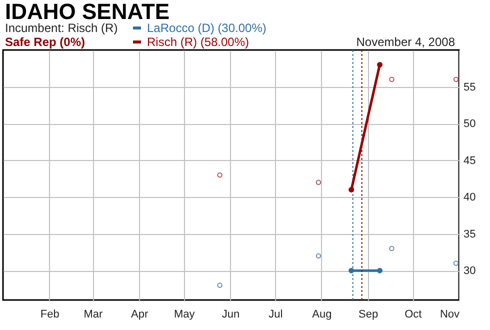 Image resolution: width=490 pixels, height=330 pixels. Describe the element at coordinates (470, 87) in the screenshot. I see `y-tick-label: 55` at that location.